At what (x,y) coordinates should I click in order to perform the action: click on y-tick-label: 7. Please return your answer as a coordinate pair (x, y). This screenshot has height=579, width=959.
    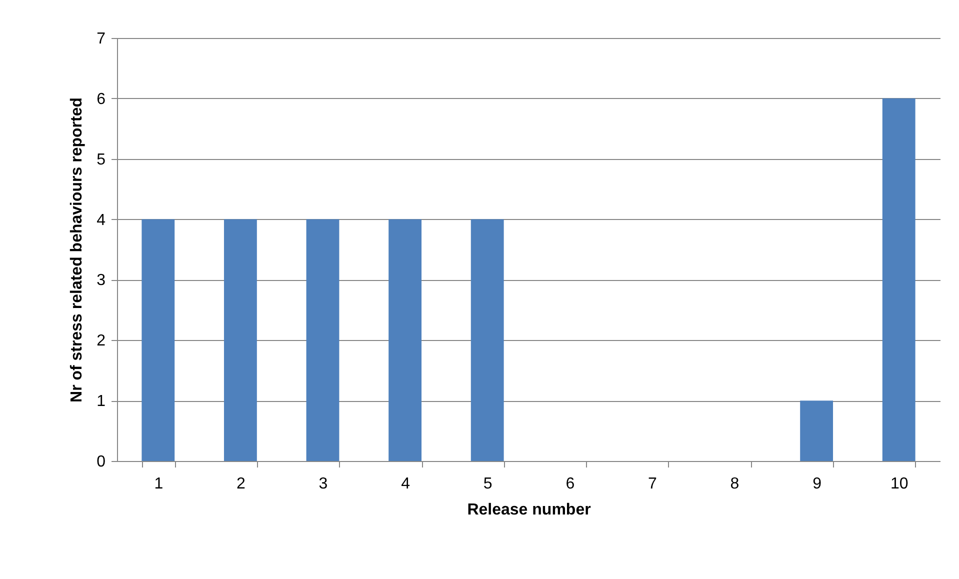
    Looking at the image, I should click on (101, 39).